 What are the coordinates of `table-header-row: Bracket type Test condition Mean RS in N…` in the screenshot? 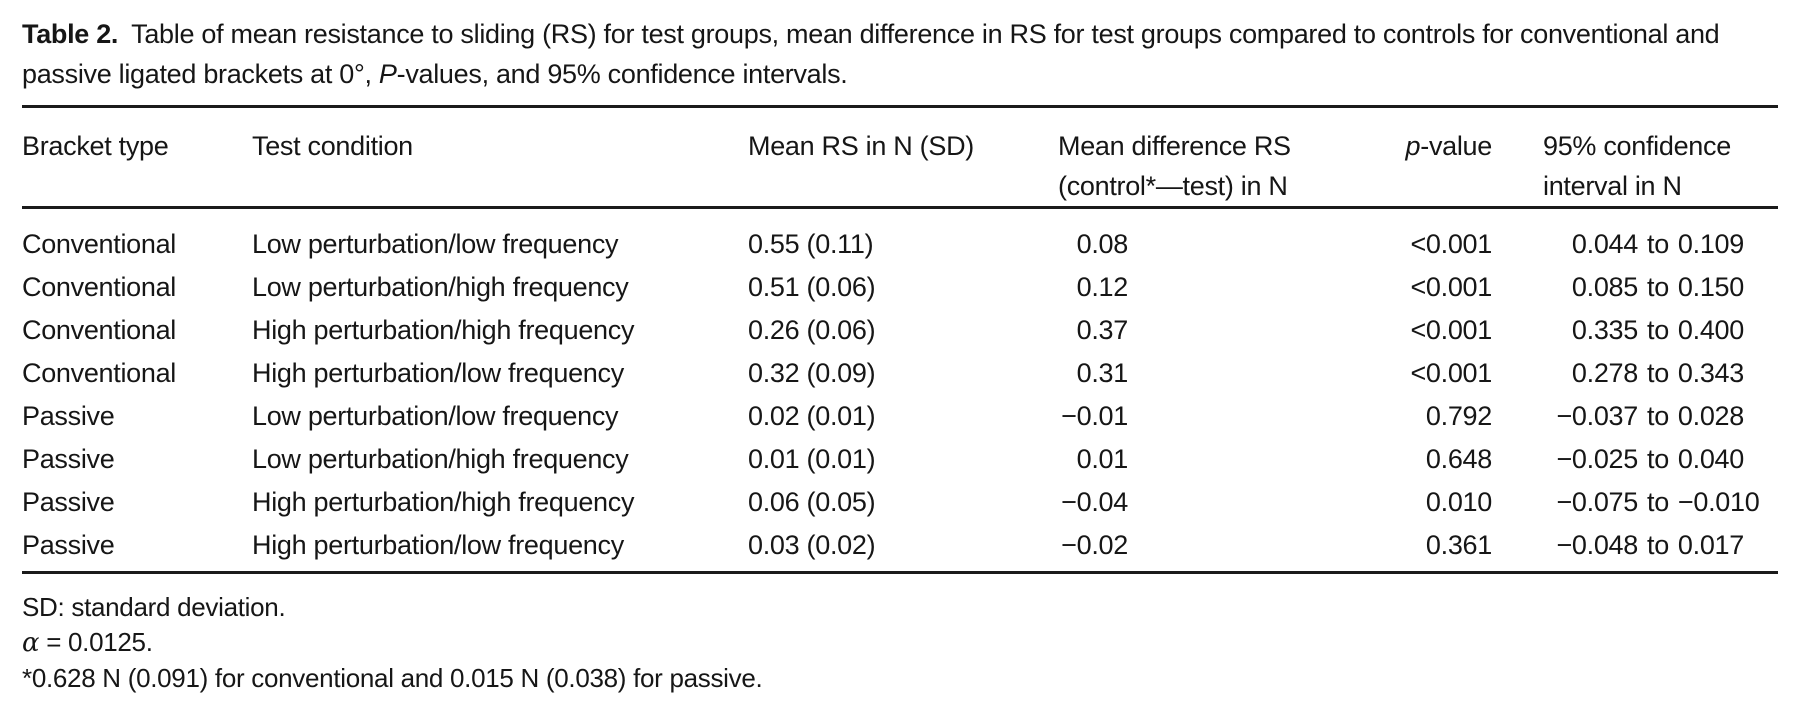 It's located at (900, 157).